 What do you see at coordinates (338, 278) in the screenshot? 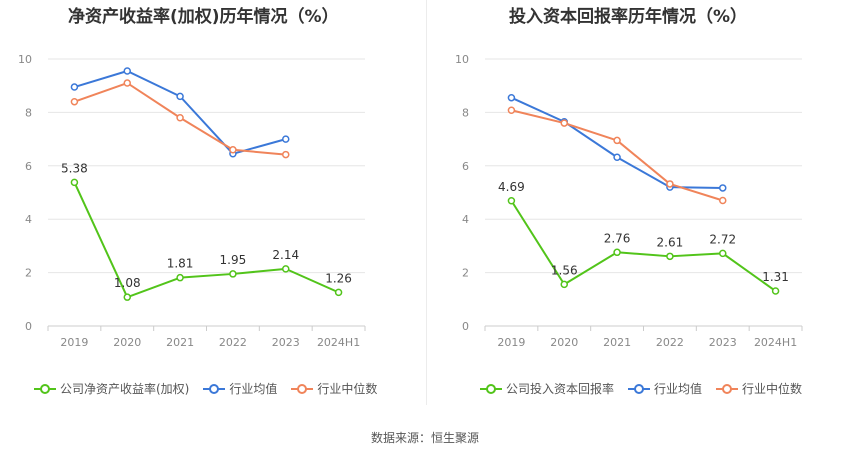
I see `data-label: 1.26` at bounding box center [338, 278].